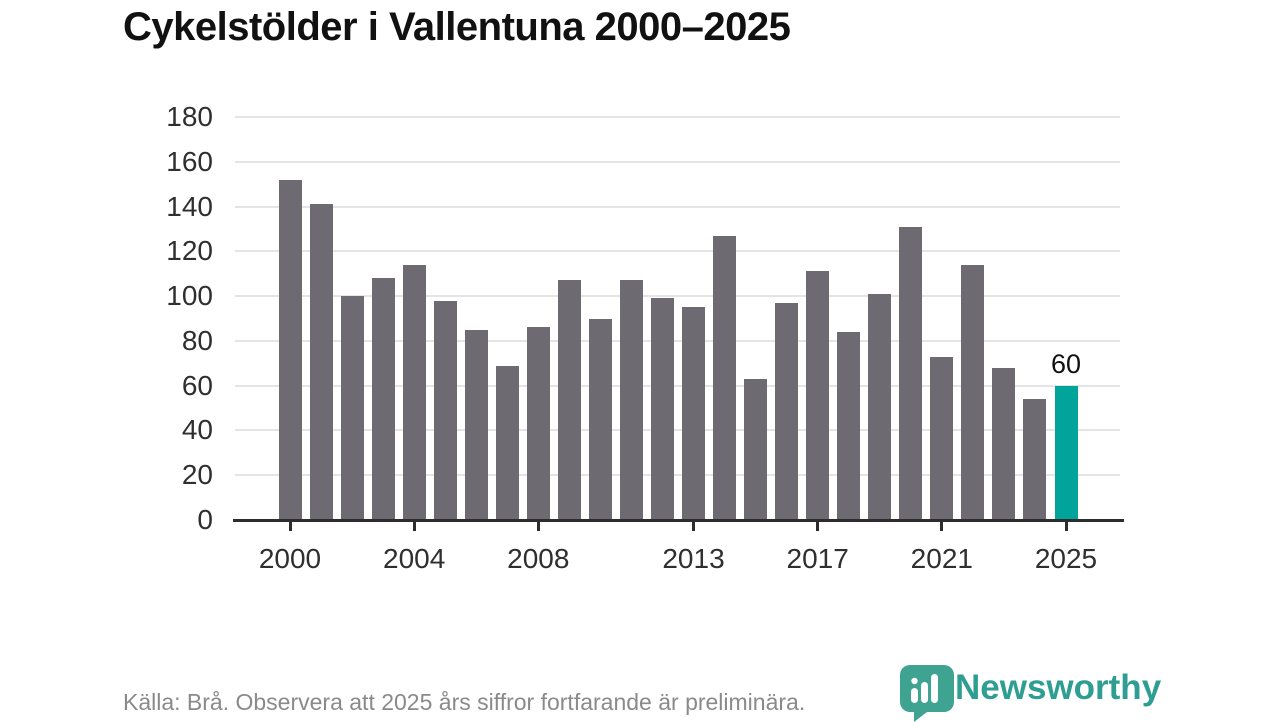  I want to click on y-tick-label-80: 80, so click(197, 340).